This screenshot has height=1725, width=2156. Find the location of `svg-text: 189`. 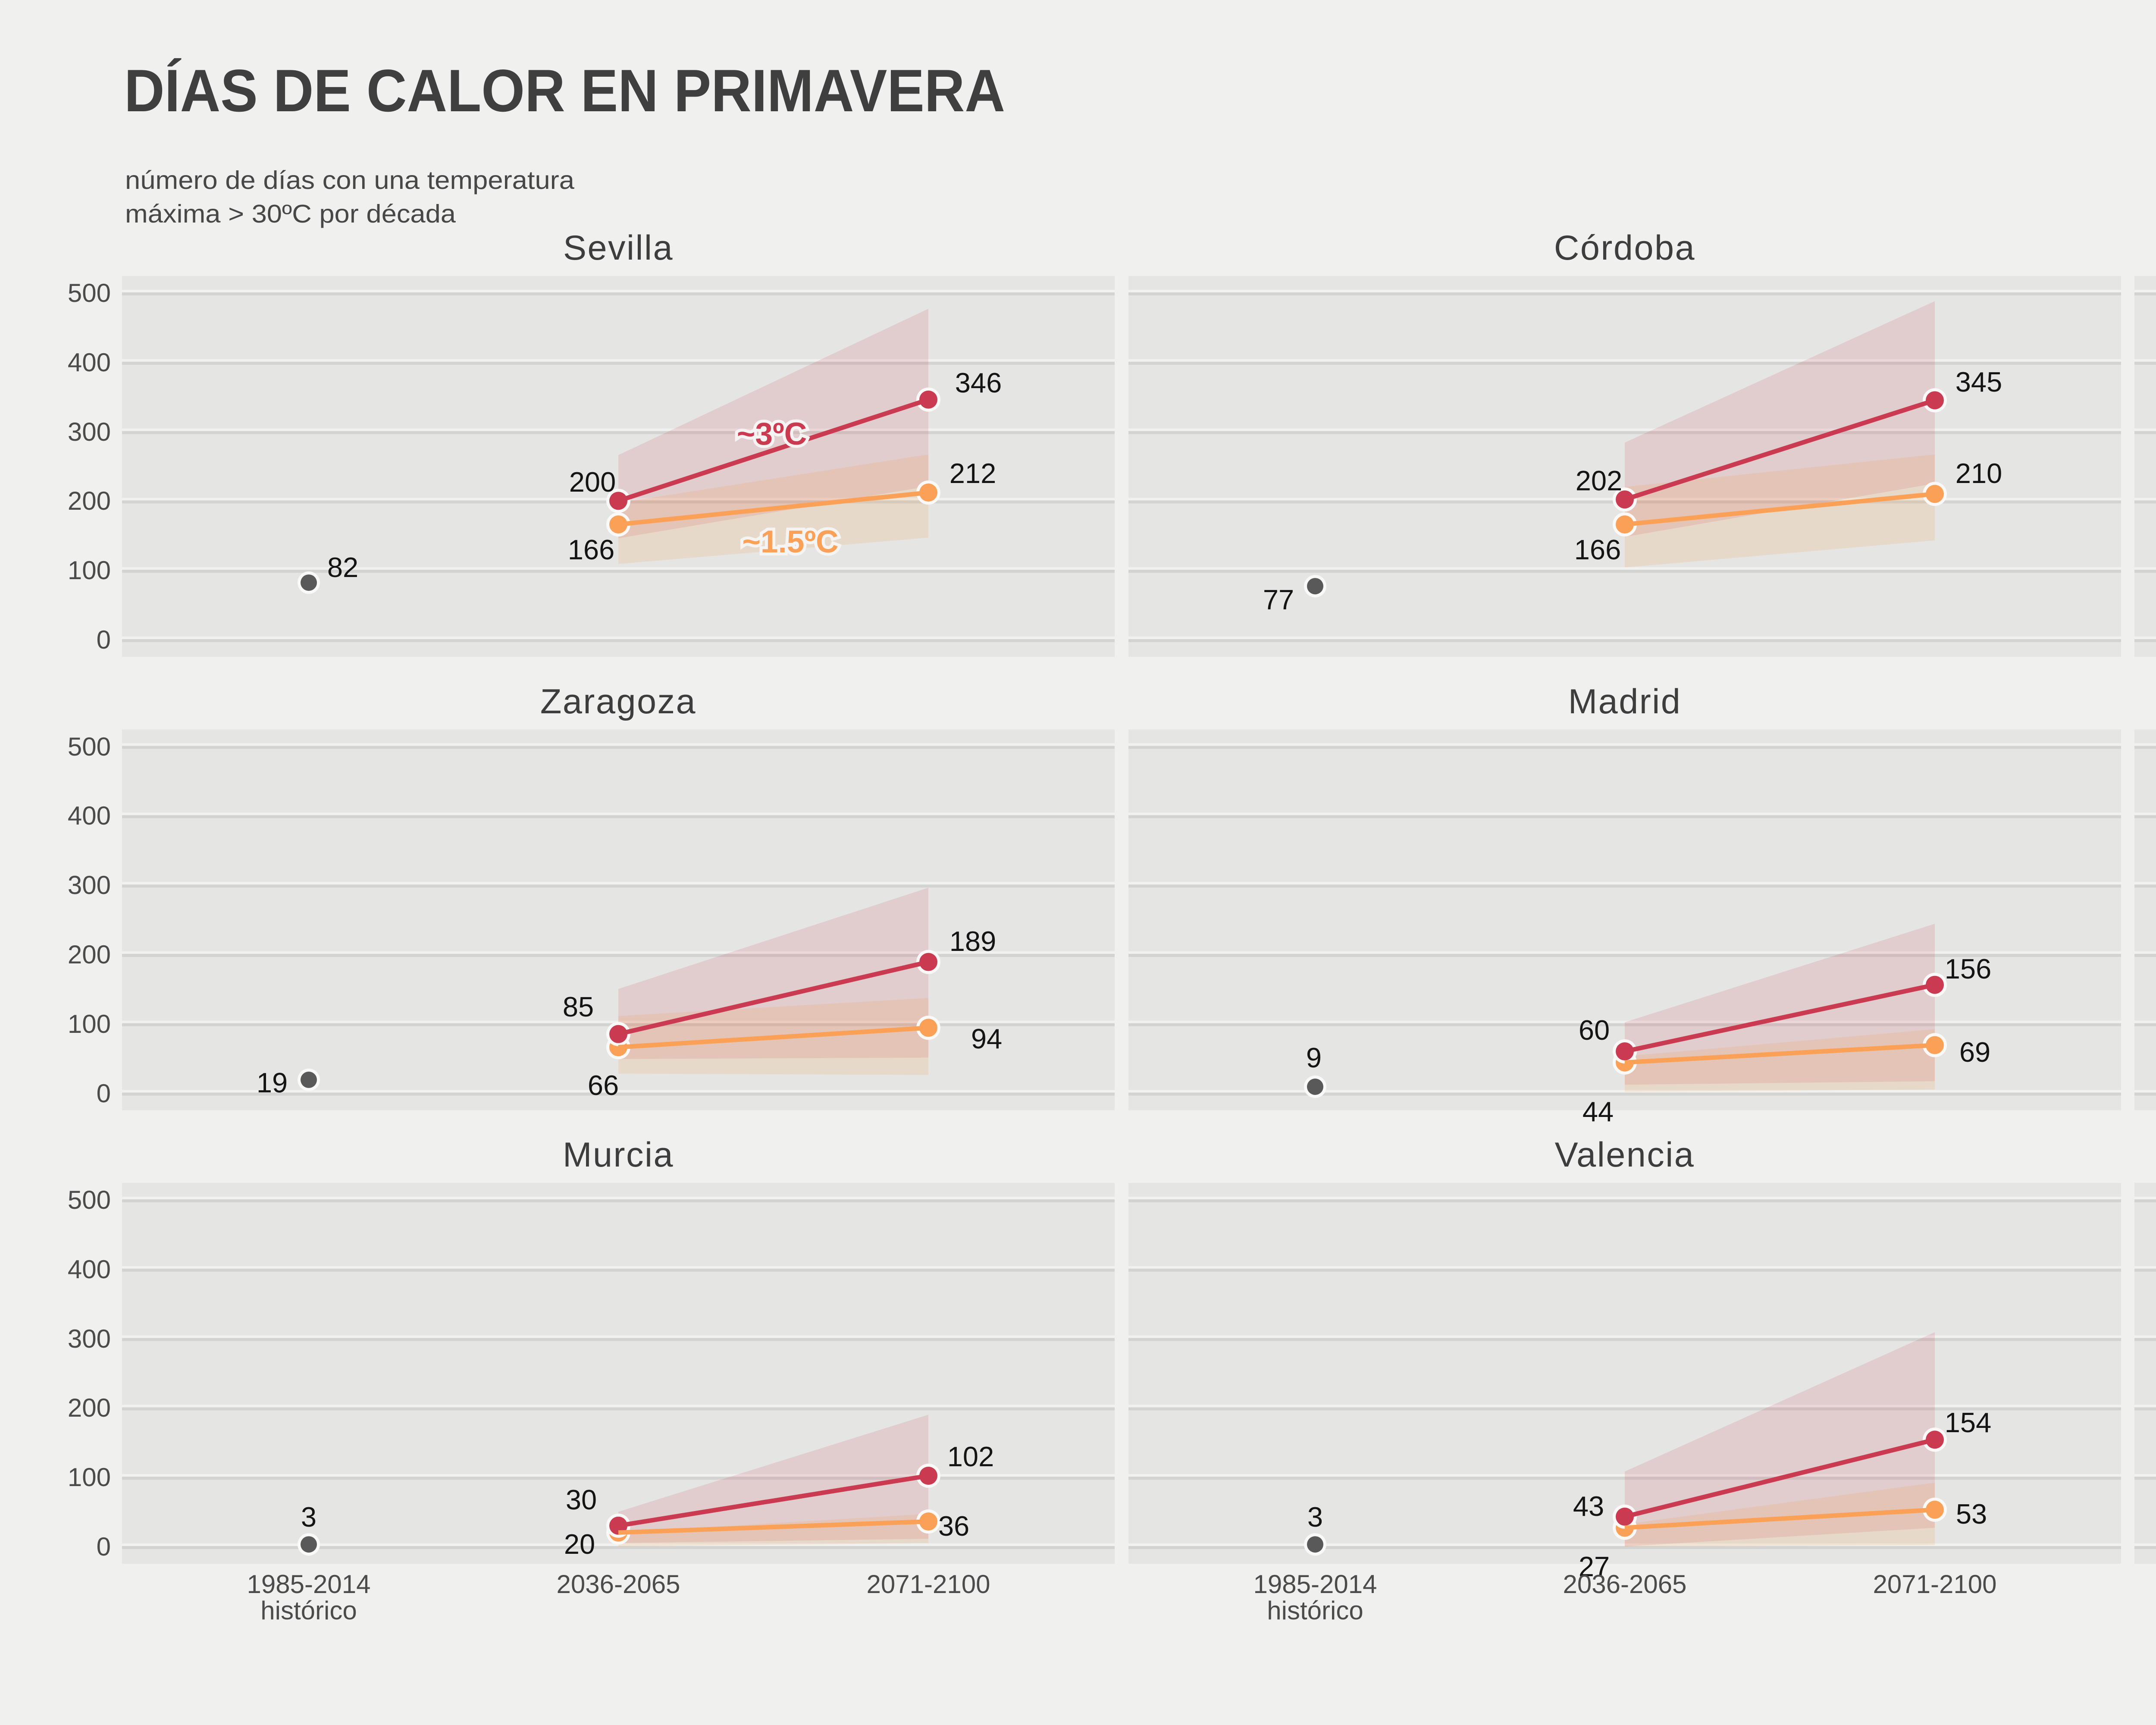

svg-text: 189 is located at coordinates (973, 941).